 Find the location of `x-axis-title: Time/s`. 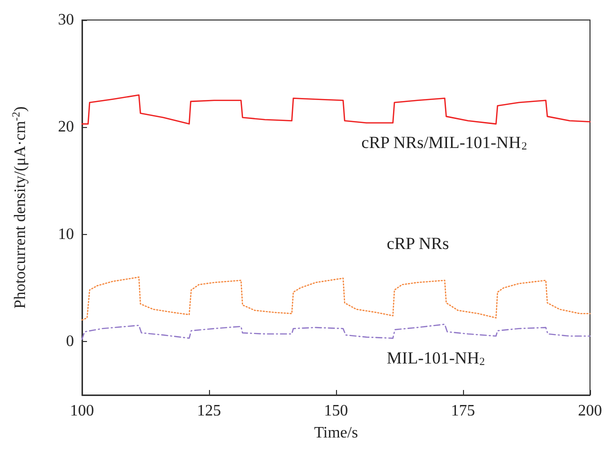

x-axis-title: Time/s is located at coordinates (336, 433).